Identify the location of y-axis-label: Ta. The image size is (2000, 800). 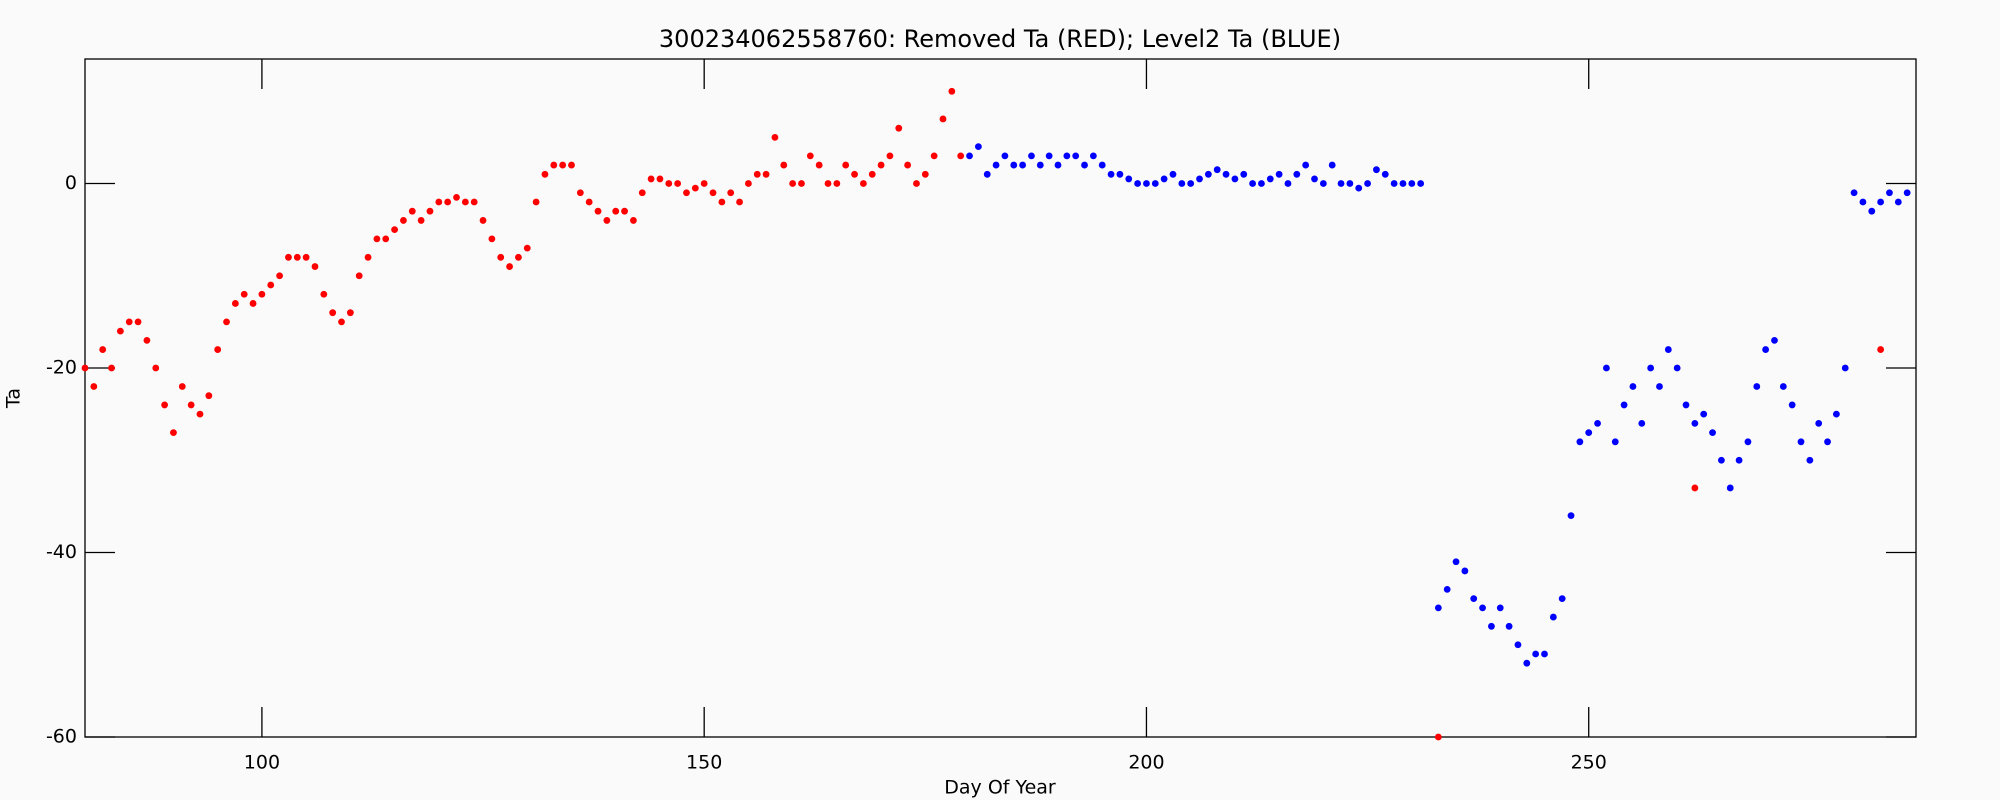
(14, 398).